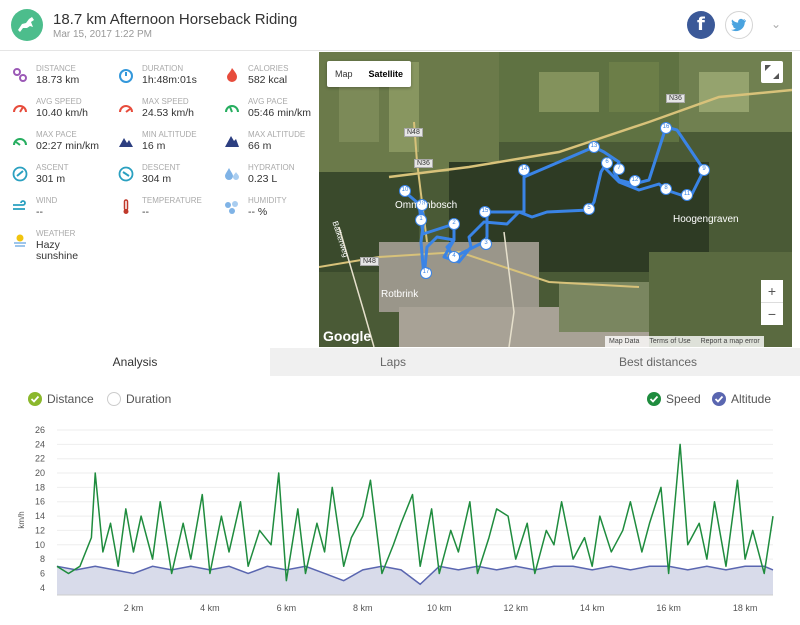  I want to click on y-tick-label: 18, so click(40, 487).